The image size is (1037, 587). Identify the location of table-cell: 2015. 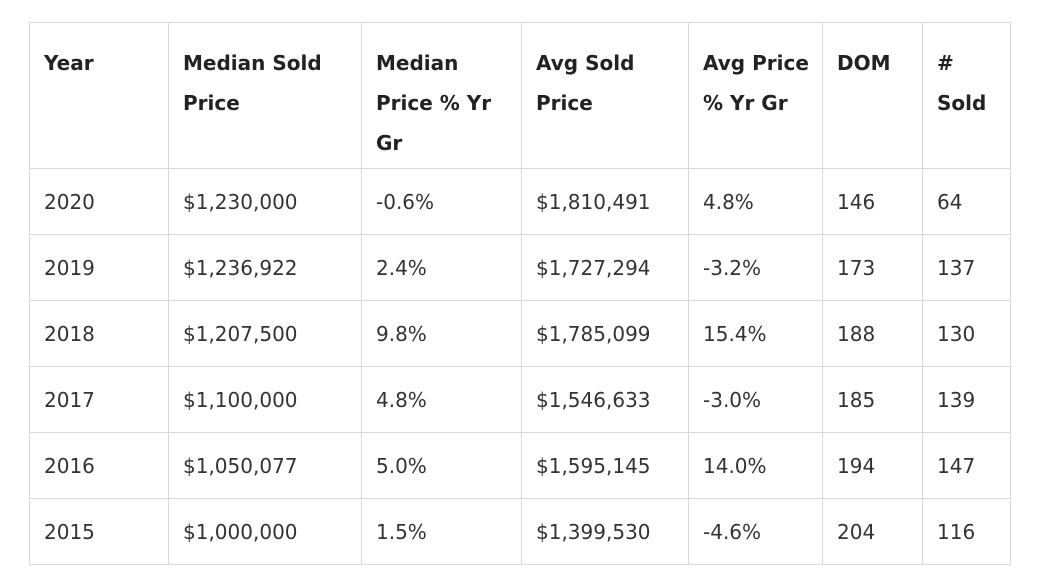
(99, 531).